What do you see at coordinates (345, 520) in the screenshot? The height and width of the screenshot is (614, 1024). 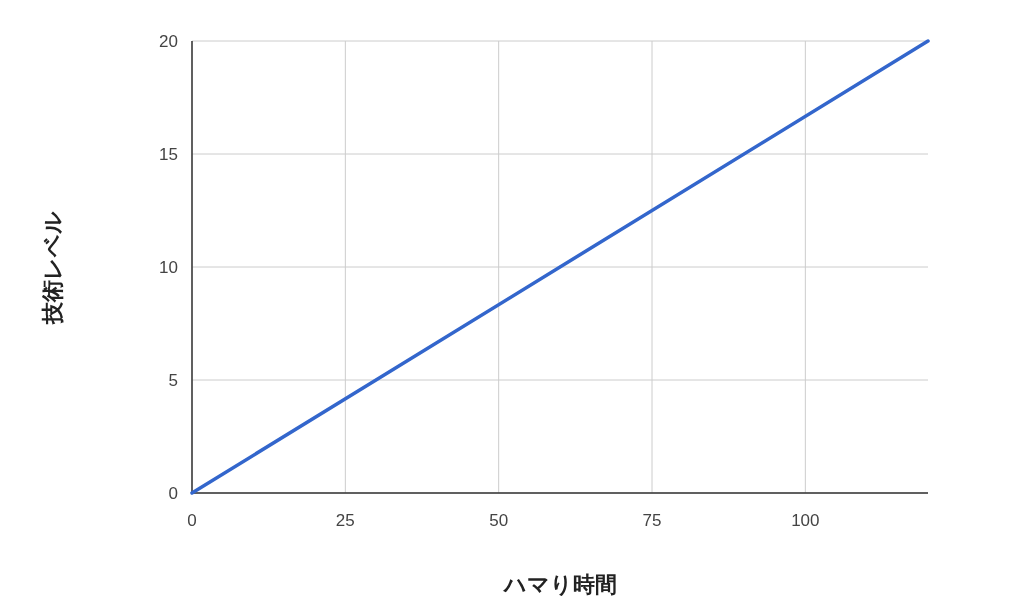 I see `x-tick-label: 25` at bounding box center [345, 520].